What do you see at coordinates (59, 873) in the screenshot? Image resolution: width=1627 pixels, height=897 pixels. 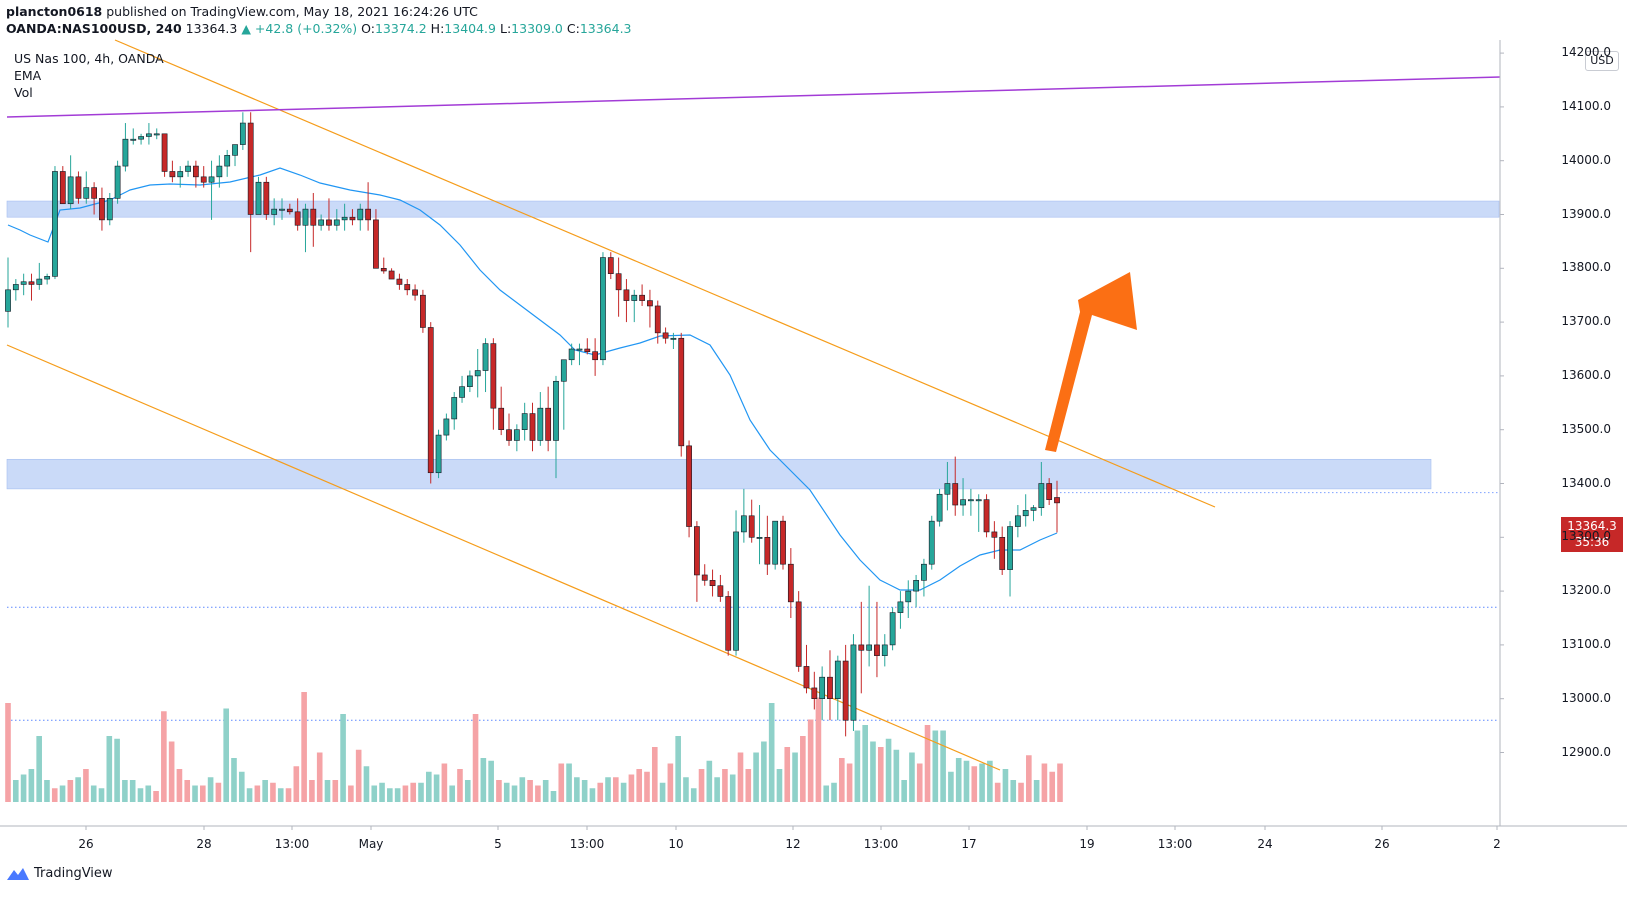 I see `tradingview-logo: TradingView` at bounding box center [59, 873].